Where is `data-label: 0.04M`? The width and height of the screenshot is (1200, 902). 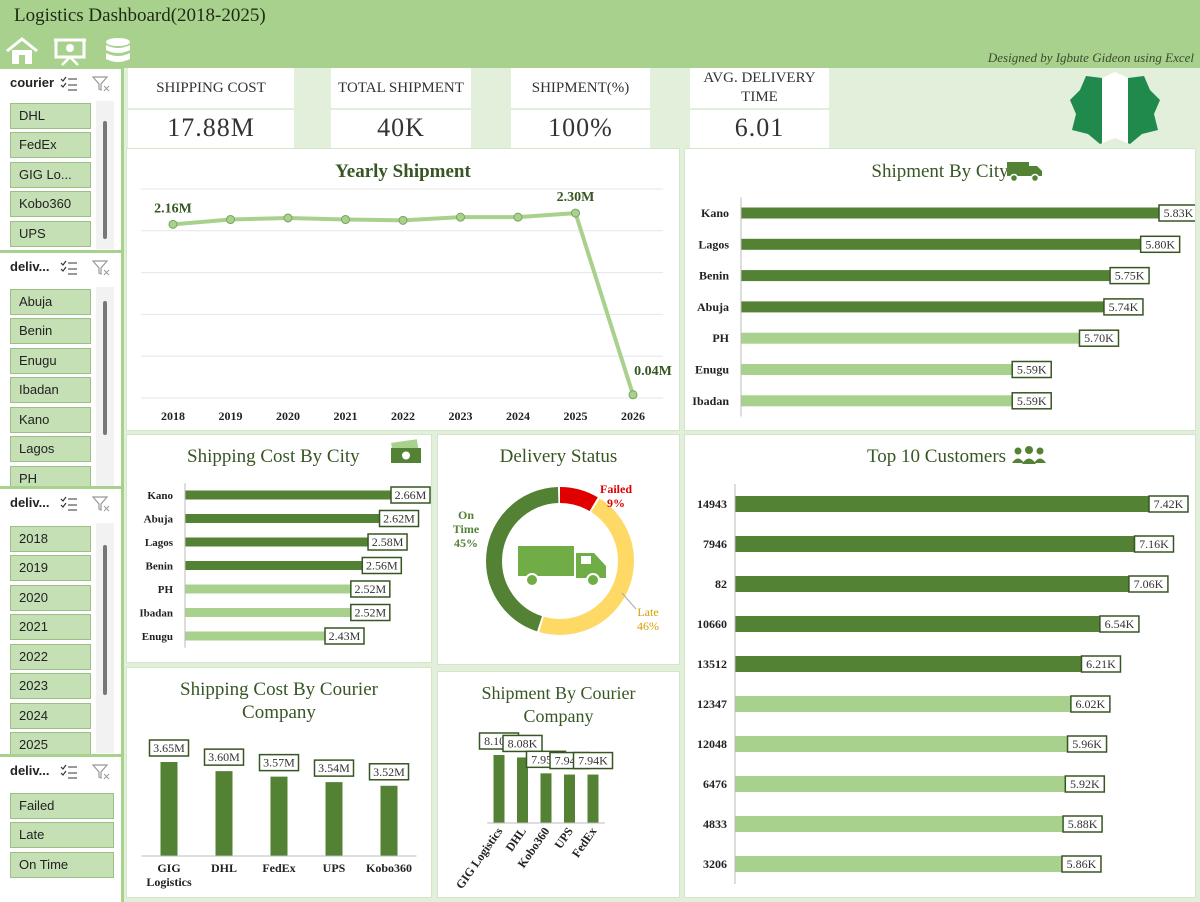 data-label: 0.04M is located at coordinates (653, 371).